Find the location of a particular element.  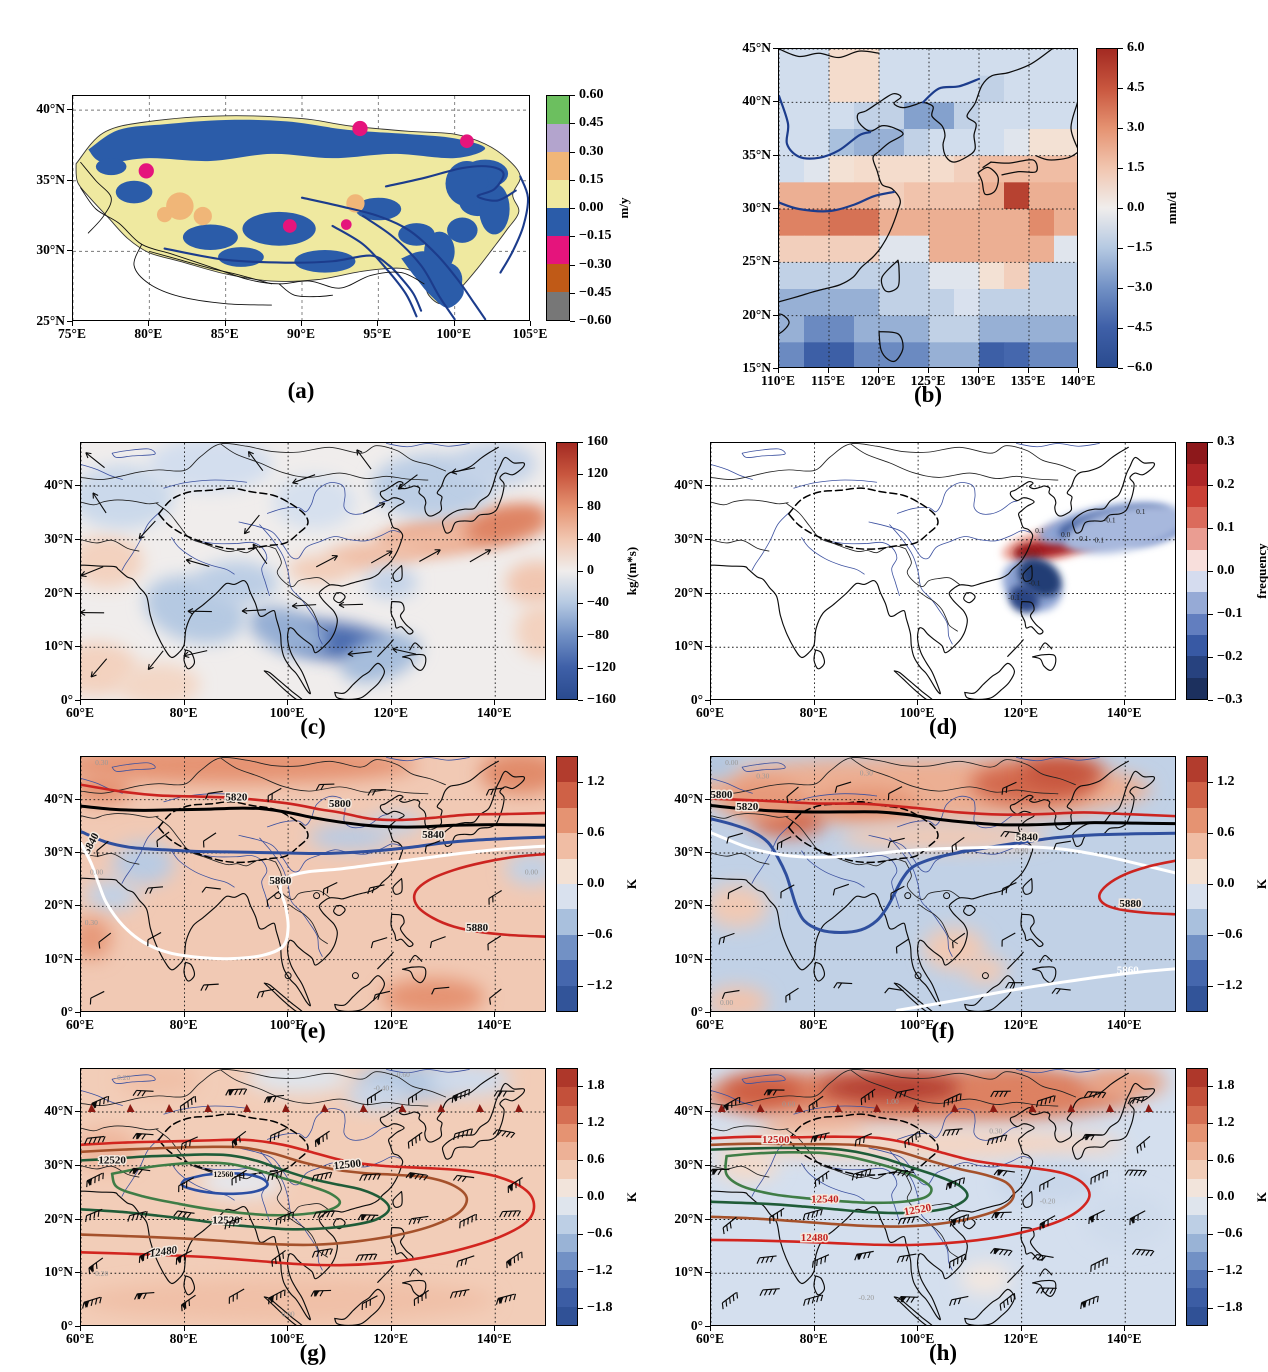

y-tick-label: 20°N is located at coordinates (756, 314).